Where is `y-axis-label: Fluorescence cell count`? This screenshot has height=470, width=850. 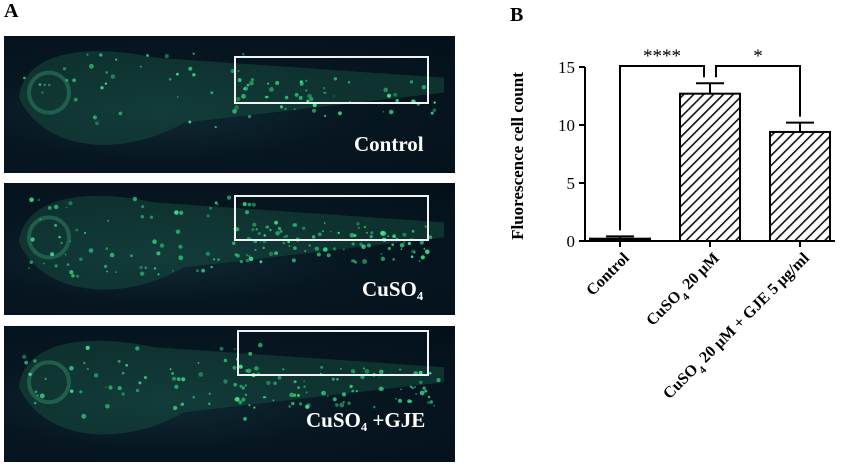 y-axis-label: Fluorescence cell count is located at coordinates (517, 156).